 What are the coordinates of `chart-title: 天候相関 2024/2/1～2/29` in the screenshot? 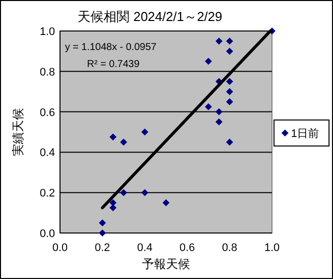 It's located at (150, 16).